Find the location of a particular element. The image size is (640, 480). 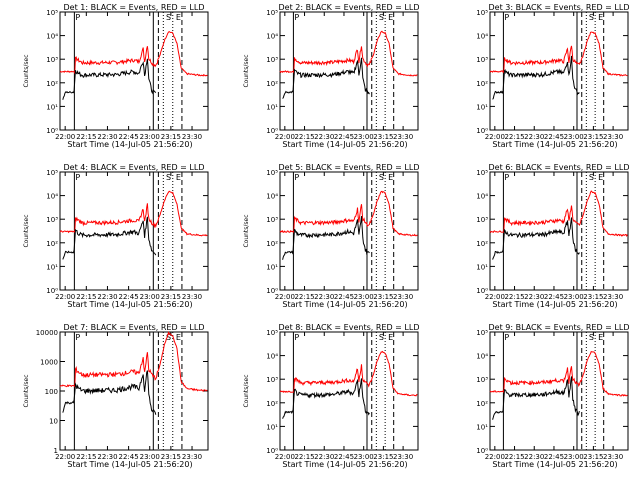

y-tick-label: 100 is located at coordinates (51, 392).